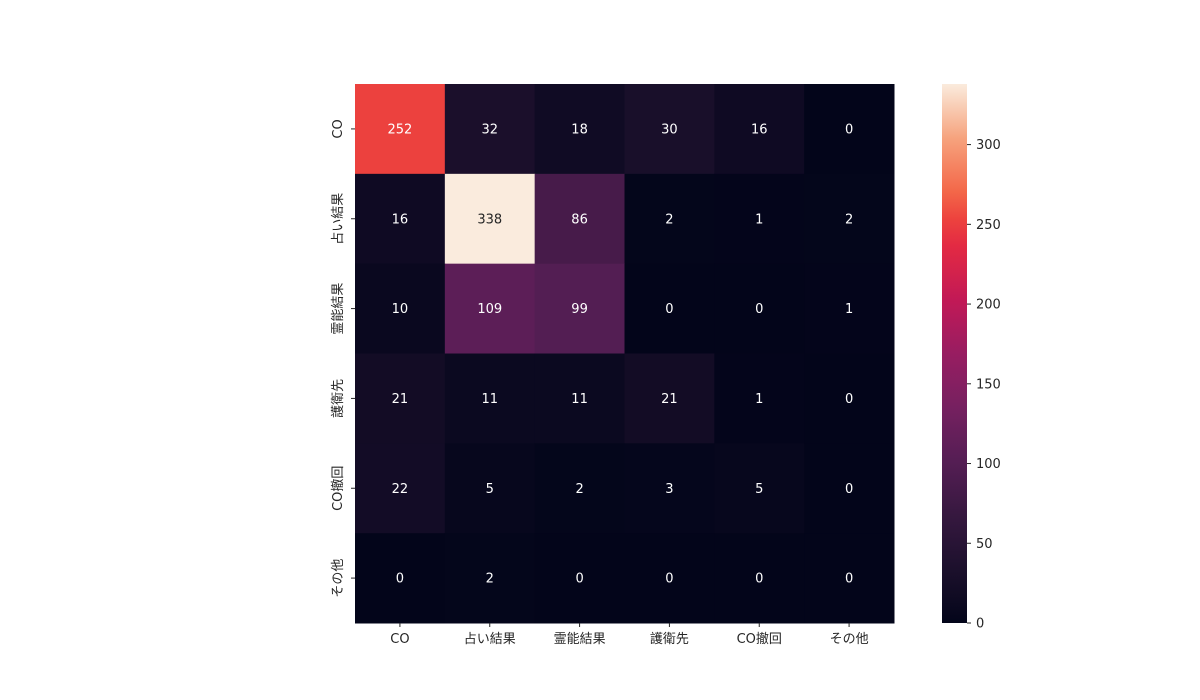 The image size is (1200, 700). Describe the element at coordinates (988, 145) in the screenshot. I see `colorbar-tick-label: 300` at that location.